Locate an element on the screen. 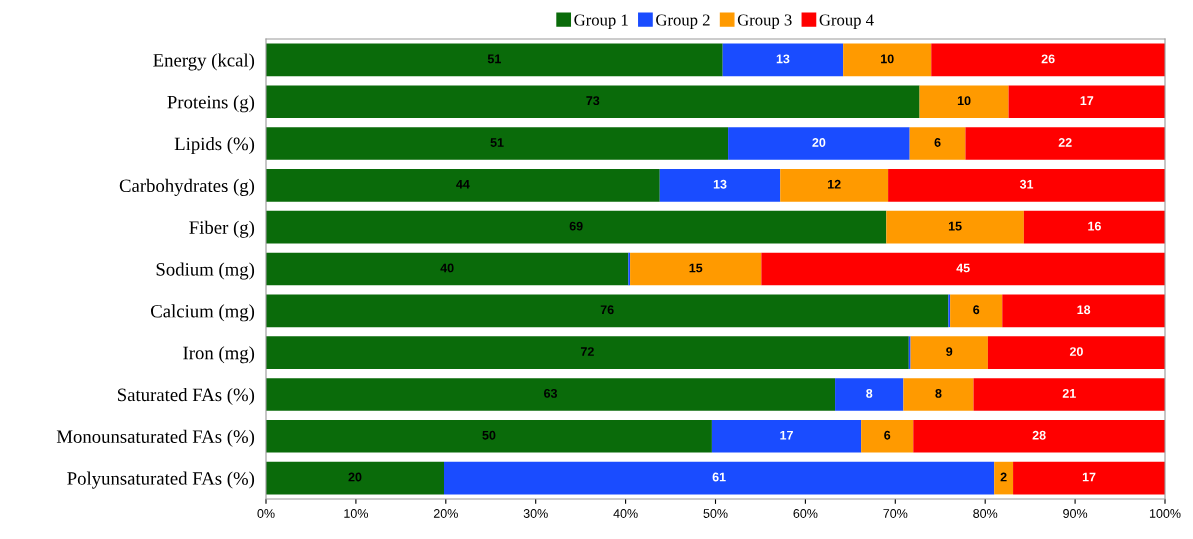 The image size is (1193, 539). data-label: 28 is located at coordinates (1039, 435).